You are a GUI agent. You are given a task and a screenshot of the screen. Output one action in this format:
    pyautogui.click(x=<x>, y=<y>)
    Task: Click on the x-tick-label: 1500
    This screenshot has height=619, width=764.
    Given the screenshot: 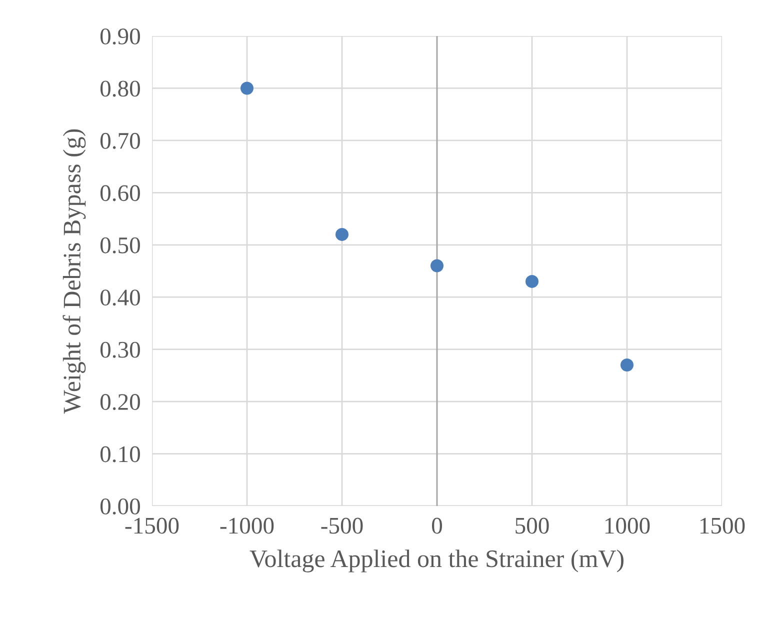 What is the action you would take?
    pyautogui.click(x=722, y=526)
    